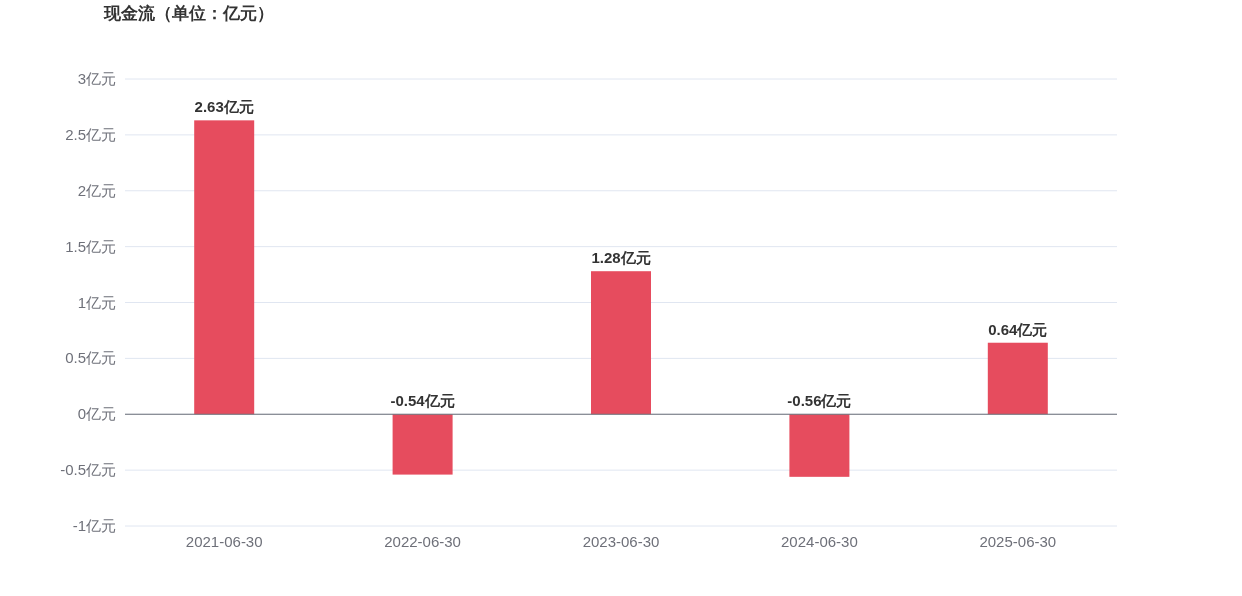  Describe the element at coordinates (96, 414) in the screenshot. I see `y-tick-label: 0亿元` at that location.